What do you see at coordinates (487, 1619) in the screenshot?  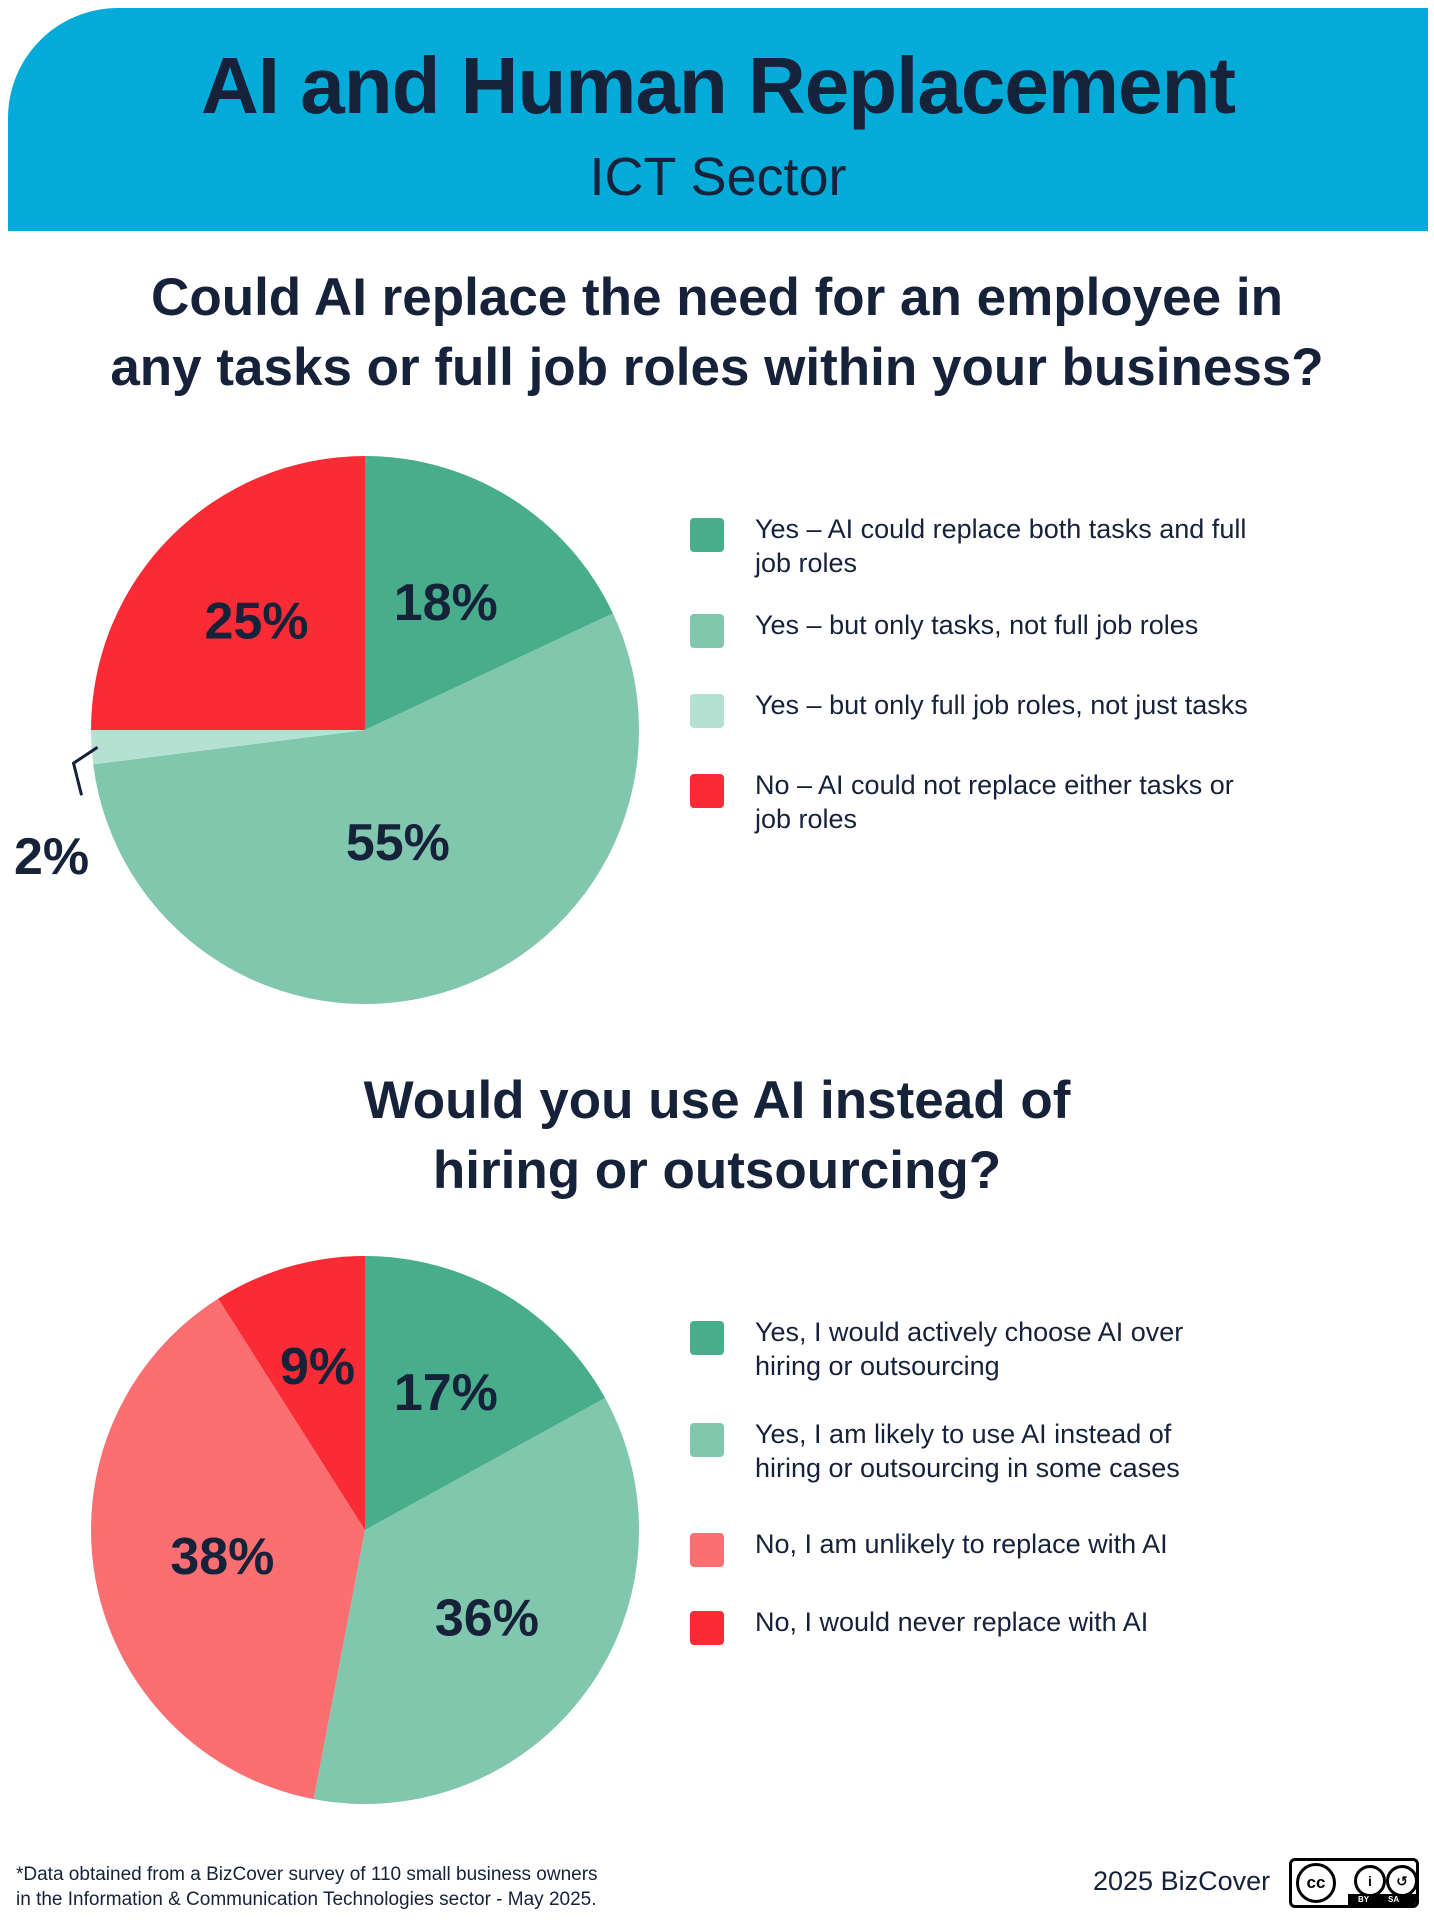 I see `pie2-value-label-2: 36%` at bounding box center [487, 1619].